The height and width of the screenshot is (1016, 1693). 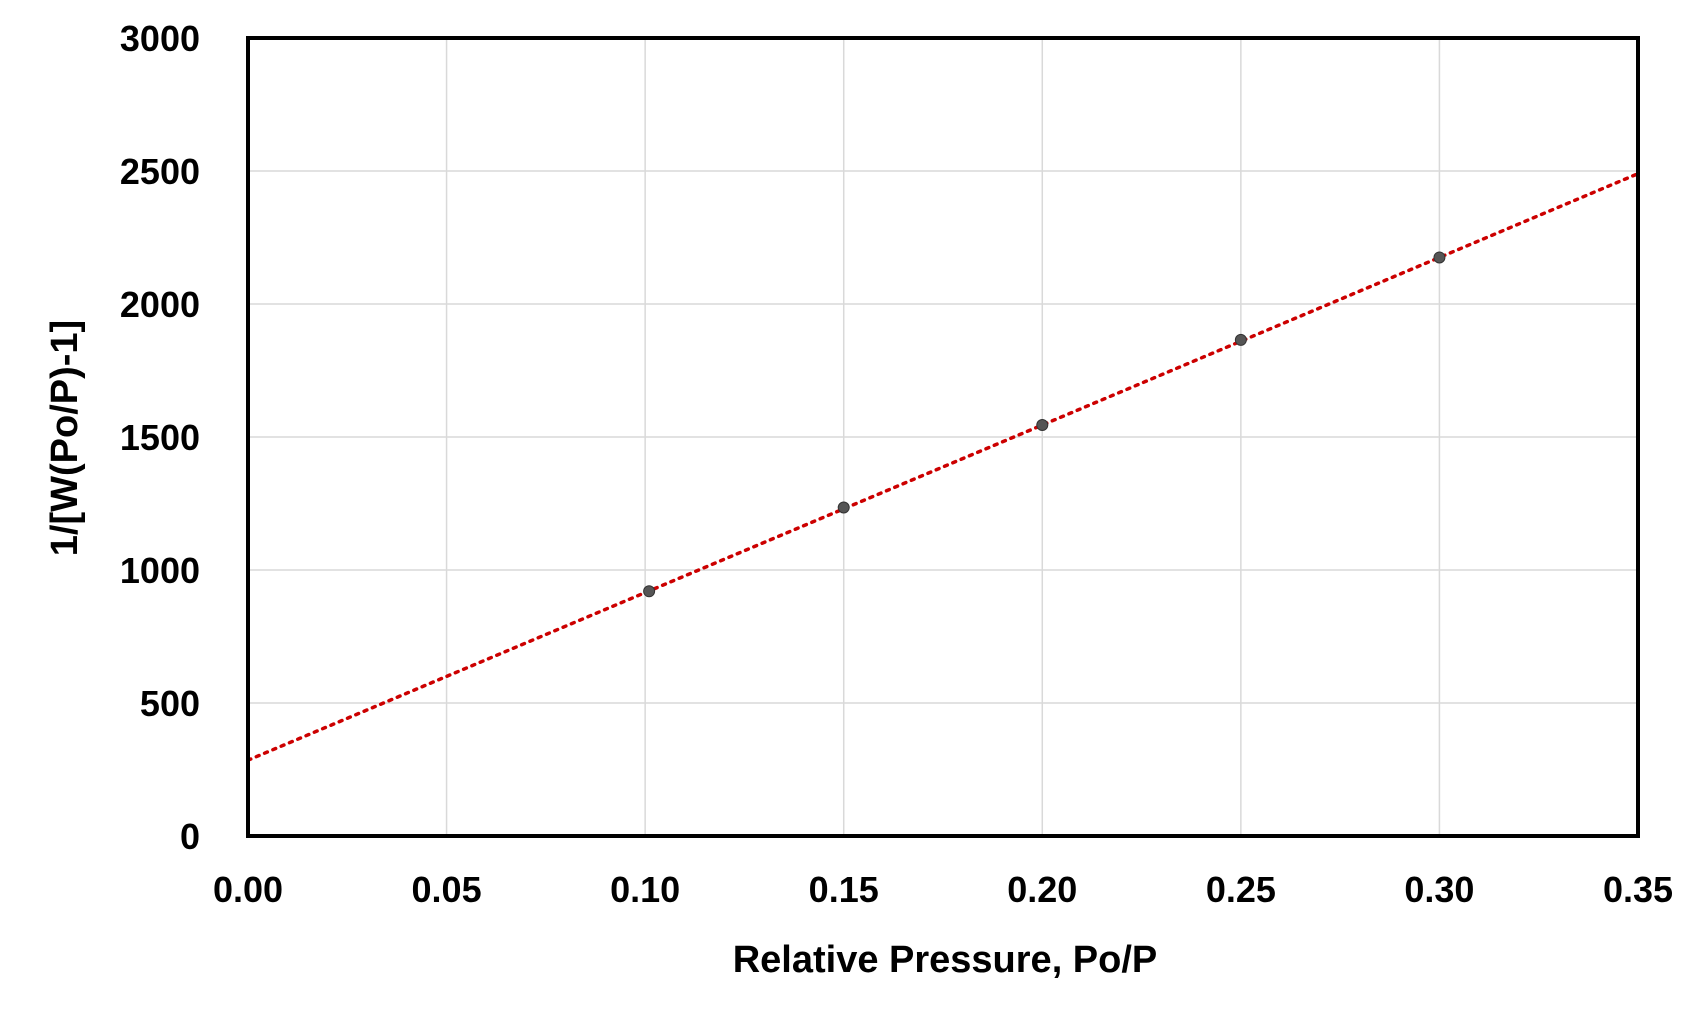 What do you see at coordinates (1638, 889) in the screenshot?
I see `x-tick-label: 0.35` at bounding box center [1638, 889].